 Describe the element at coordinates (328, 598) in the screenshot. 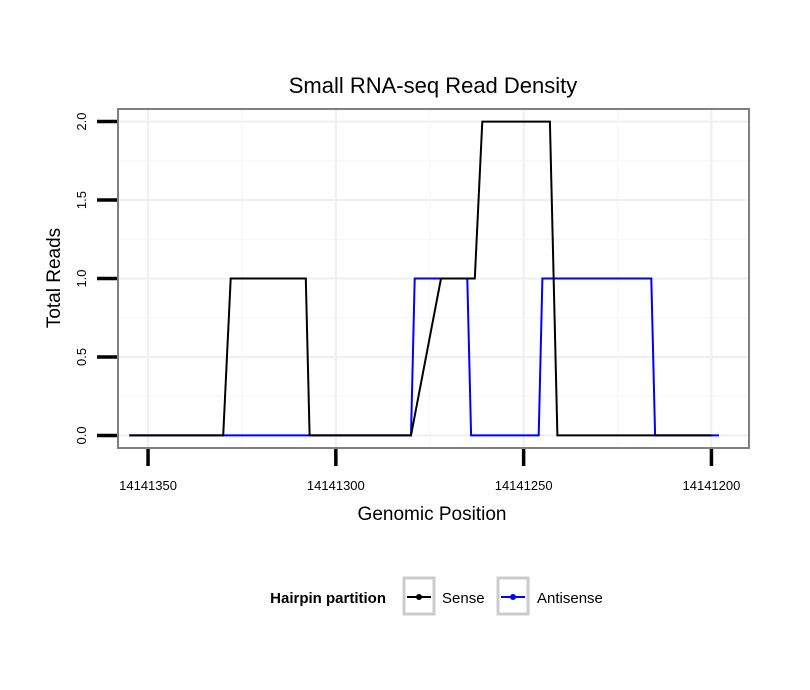

I see `legend-title: Hairpin partition` at that location.